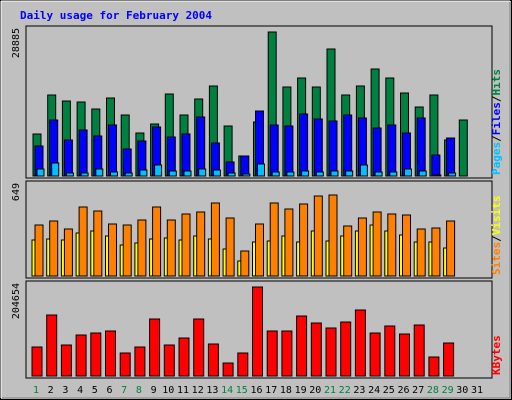 This screenshot has width=512, height=400. I want to click on x-tick-label: 18, so click(286, 390).